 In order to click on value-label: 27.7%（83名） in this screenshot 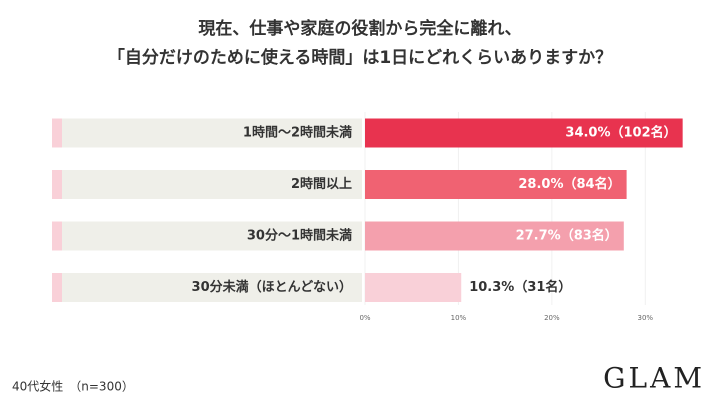, I will do `click(567, 236)`.